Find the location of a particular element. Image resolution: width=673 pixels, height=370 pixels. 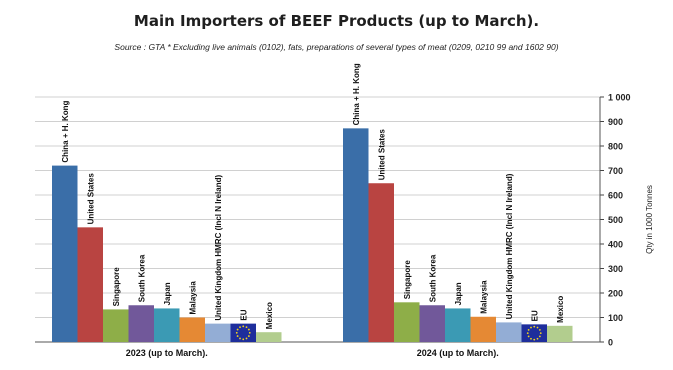

y-tick-label: 0 is located at coordinates (610, 343).